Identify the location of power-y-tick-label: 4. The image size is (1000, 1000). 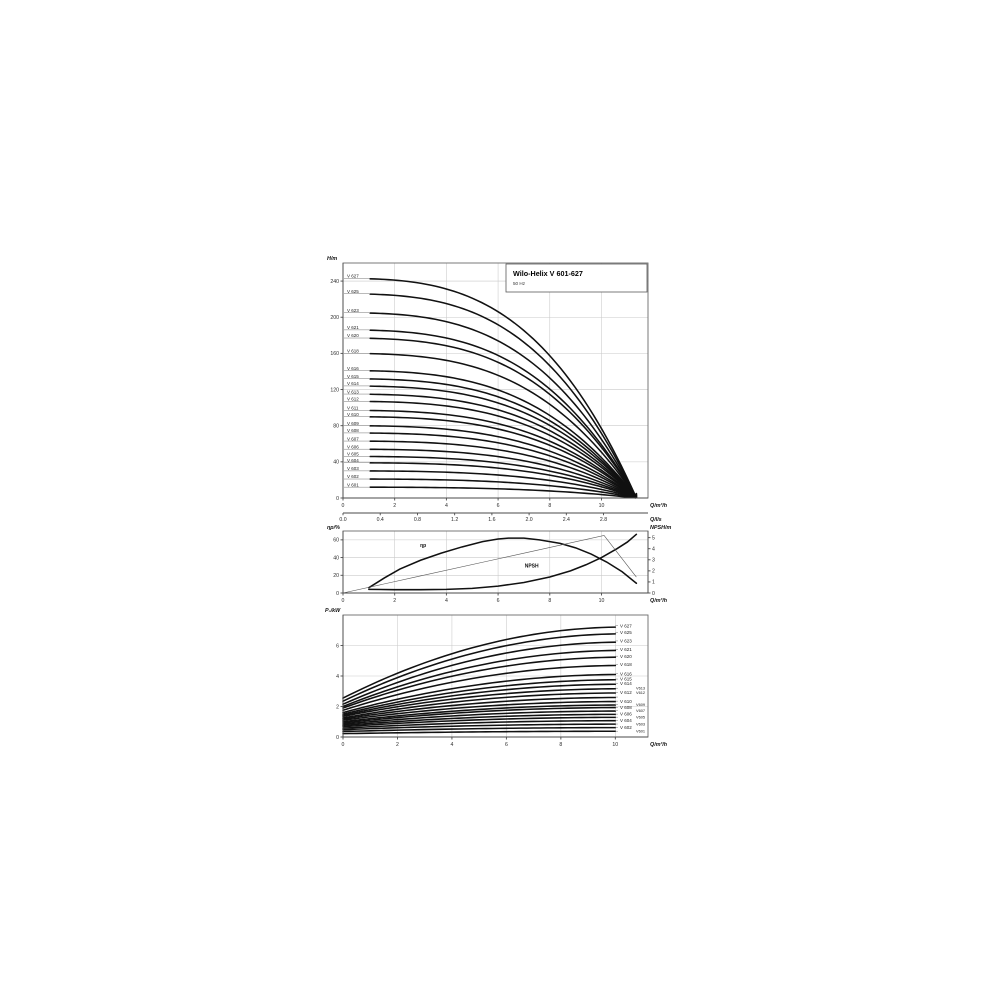
(337, 677).